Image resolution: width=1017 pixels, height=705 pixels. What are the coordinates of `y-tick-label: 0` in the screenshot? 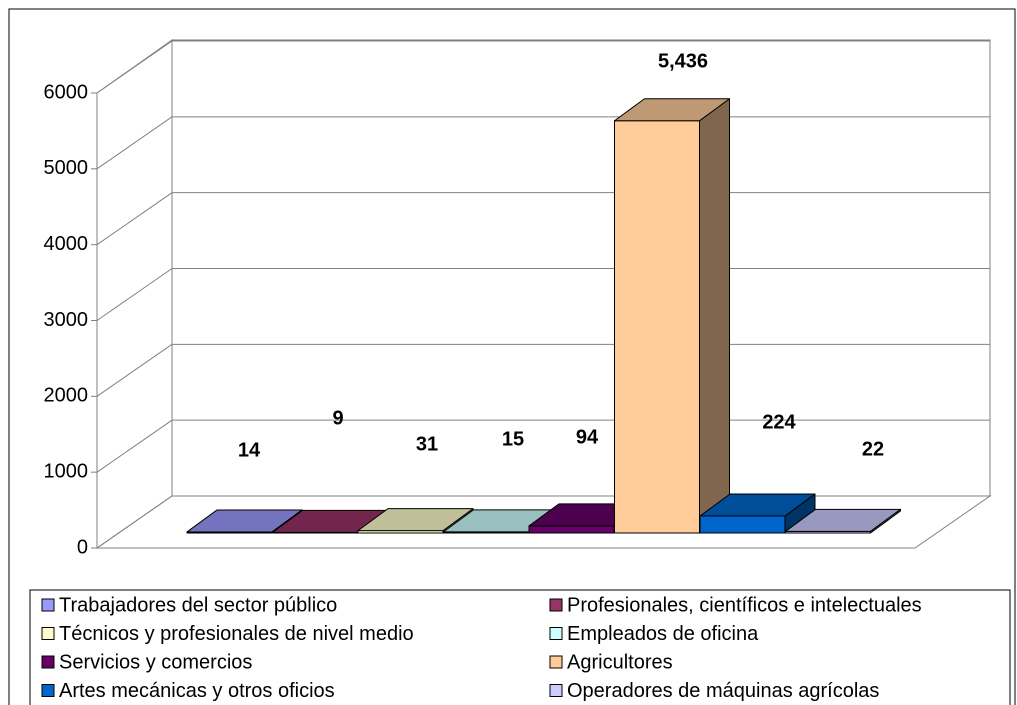 It's located at (82, 547).